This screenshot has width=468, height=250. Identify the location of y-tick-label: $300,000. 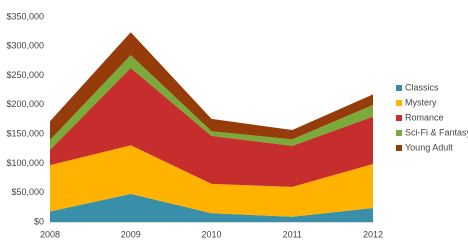
(25, 46).